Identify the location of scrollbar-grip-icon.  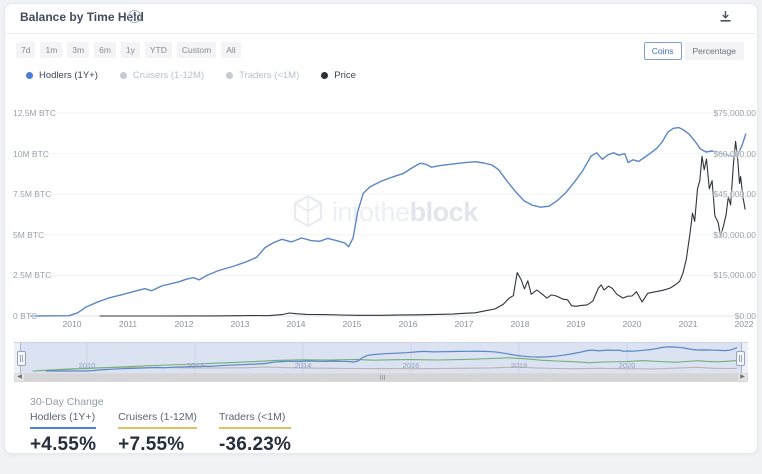
(382, 377).